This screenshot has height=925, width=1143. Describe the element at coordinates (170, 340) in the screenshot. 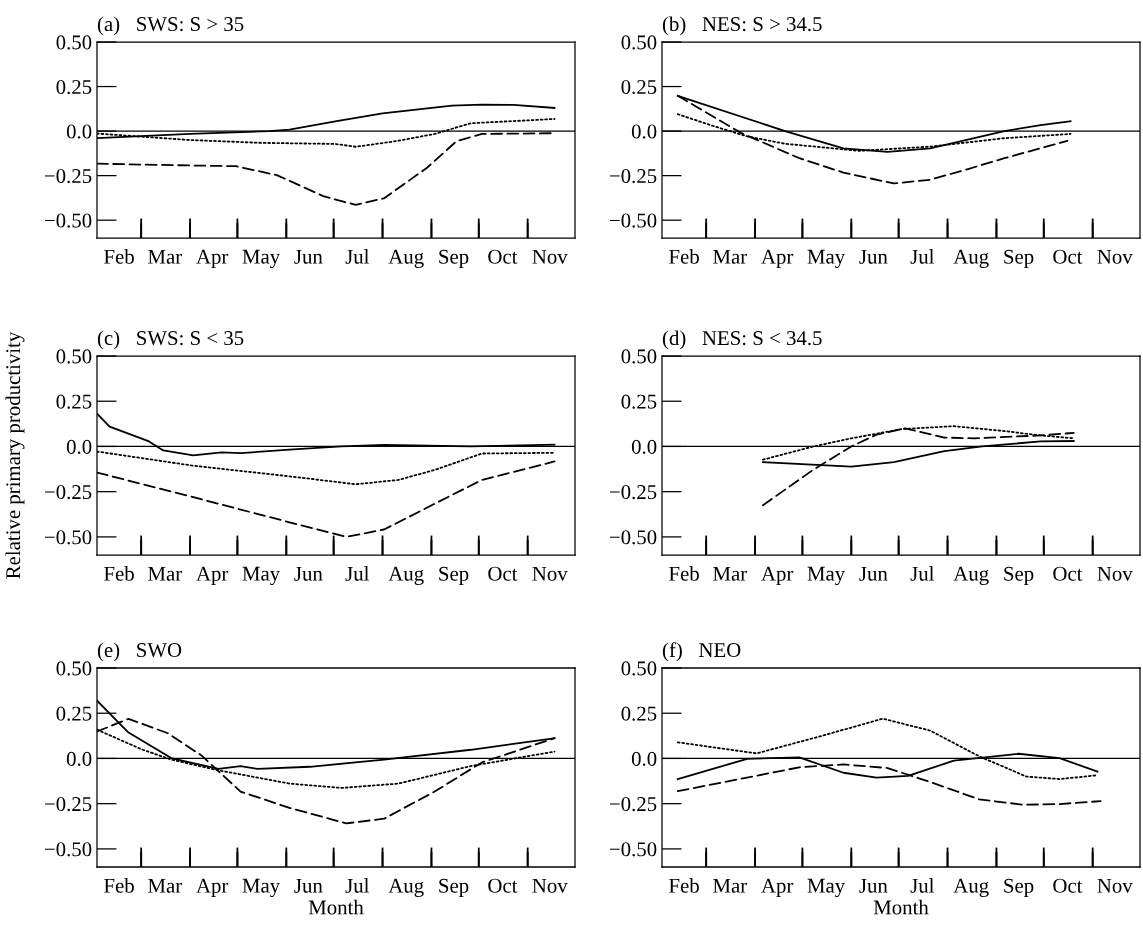

I see `chart-title: (c) SWS: S < 35` at that location.